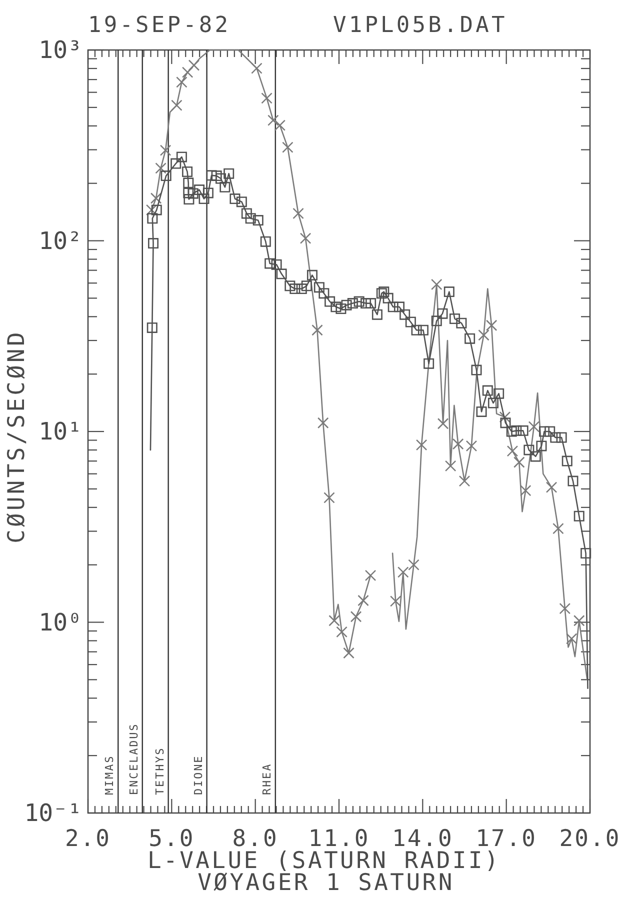 This screenshot has height=898, width=640. Describe the element at coordinates (60, 240) in the screenshot. I see `y-tick-label: 10²` at that location.